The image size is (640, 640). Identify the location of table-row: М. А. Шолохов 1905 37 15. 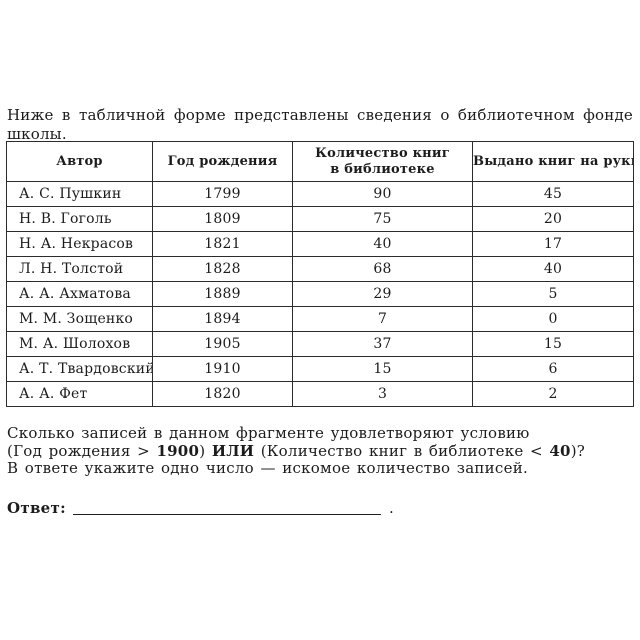
(320, 344).